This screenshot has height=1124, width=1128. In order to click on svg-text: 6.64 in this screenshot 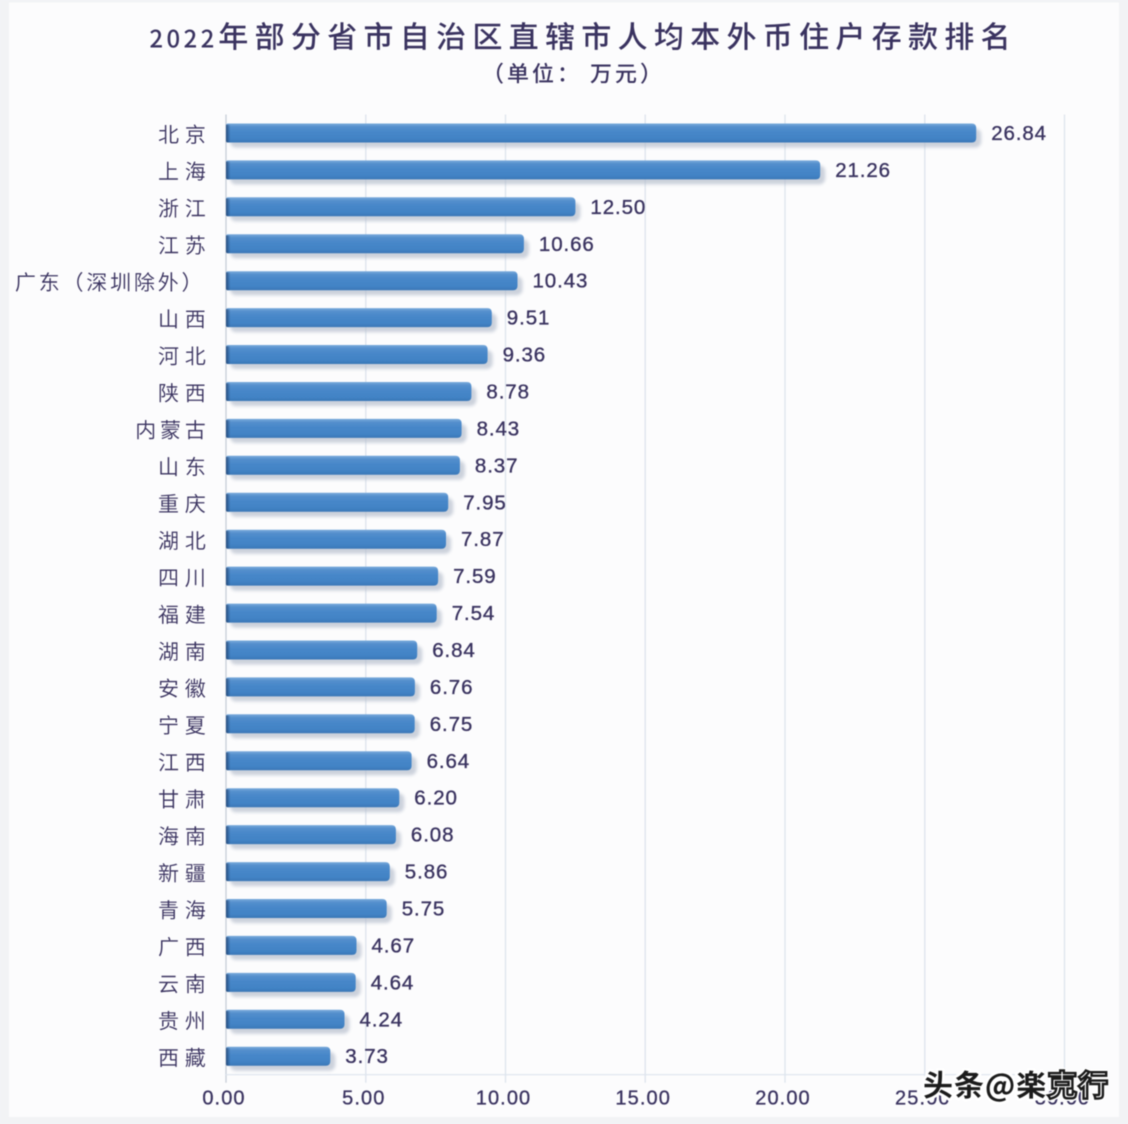, I will do `click(449, 761)`.